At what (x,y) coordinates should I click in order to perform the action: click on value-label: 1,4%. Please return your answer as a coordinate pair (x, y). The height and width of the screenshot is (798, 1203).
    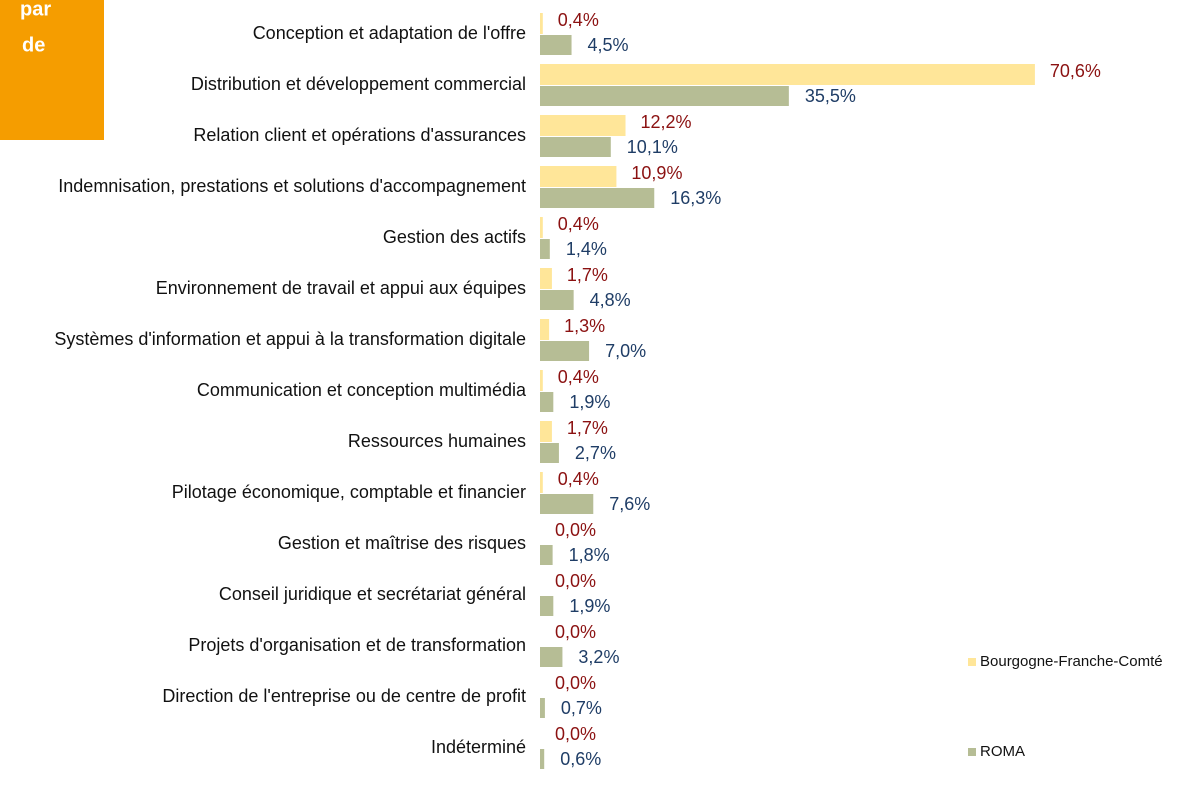
    Looking at the image, I should click on (586, 249).